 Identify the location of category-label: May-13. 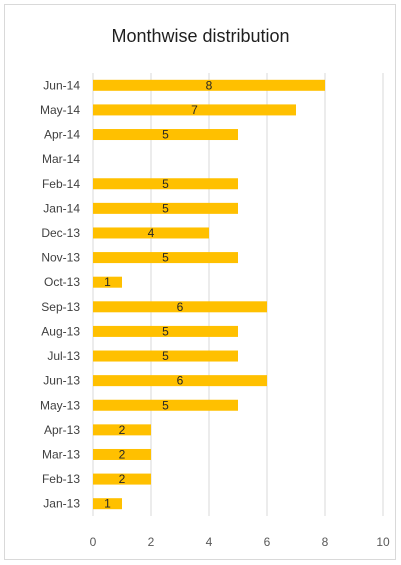
(60, 405).